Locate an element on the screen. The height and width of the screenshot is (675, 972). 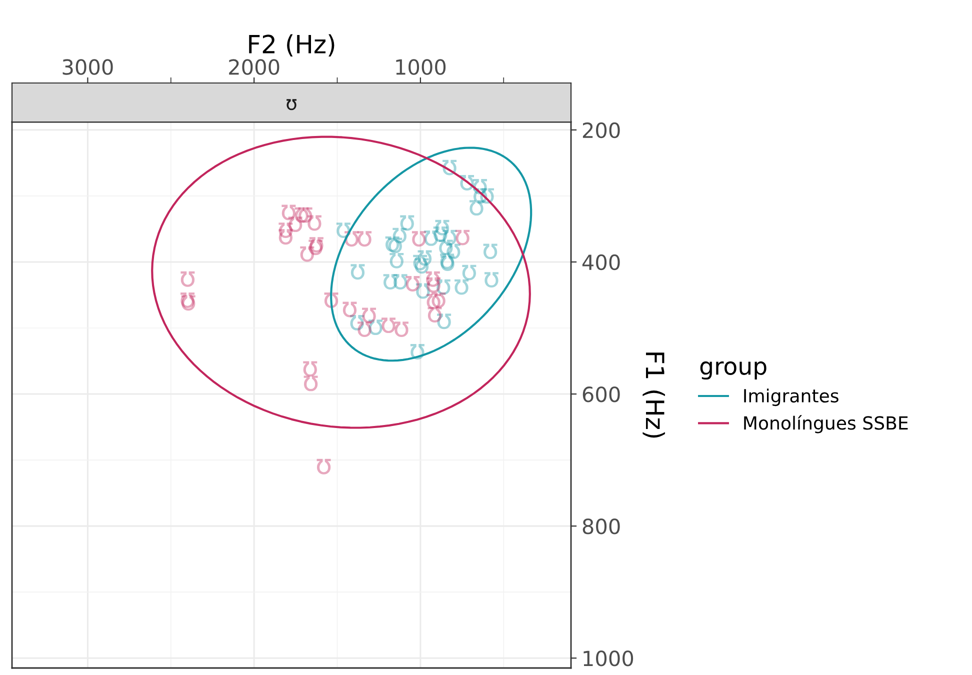
x-axis-title: F2 (Hz) is located at coordinates (291, 45).